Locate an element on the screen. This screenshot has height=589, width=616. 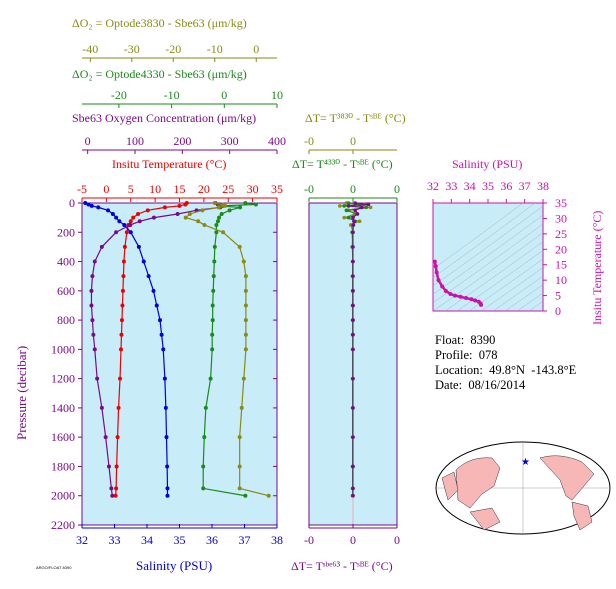
temperature-tick-label: 25 is located at coordinates (228, 189).